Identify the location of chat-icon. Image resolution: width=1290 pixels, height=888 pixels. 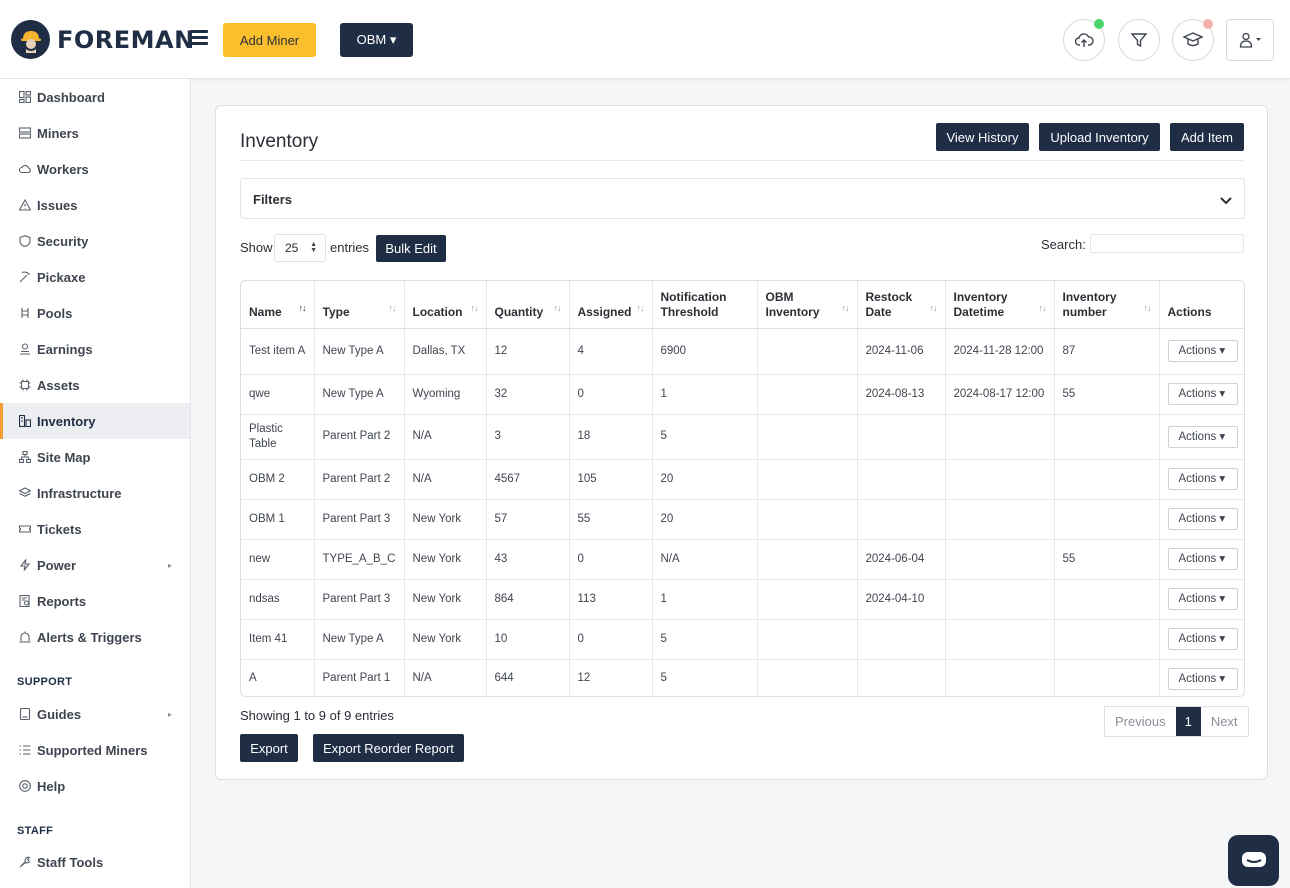
(1253, 859).